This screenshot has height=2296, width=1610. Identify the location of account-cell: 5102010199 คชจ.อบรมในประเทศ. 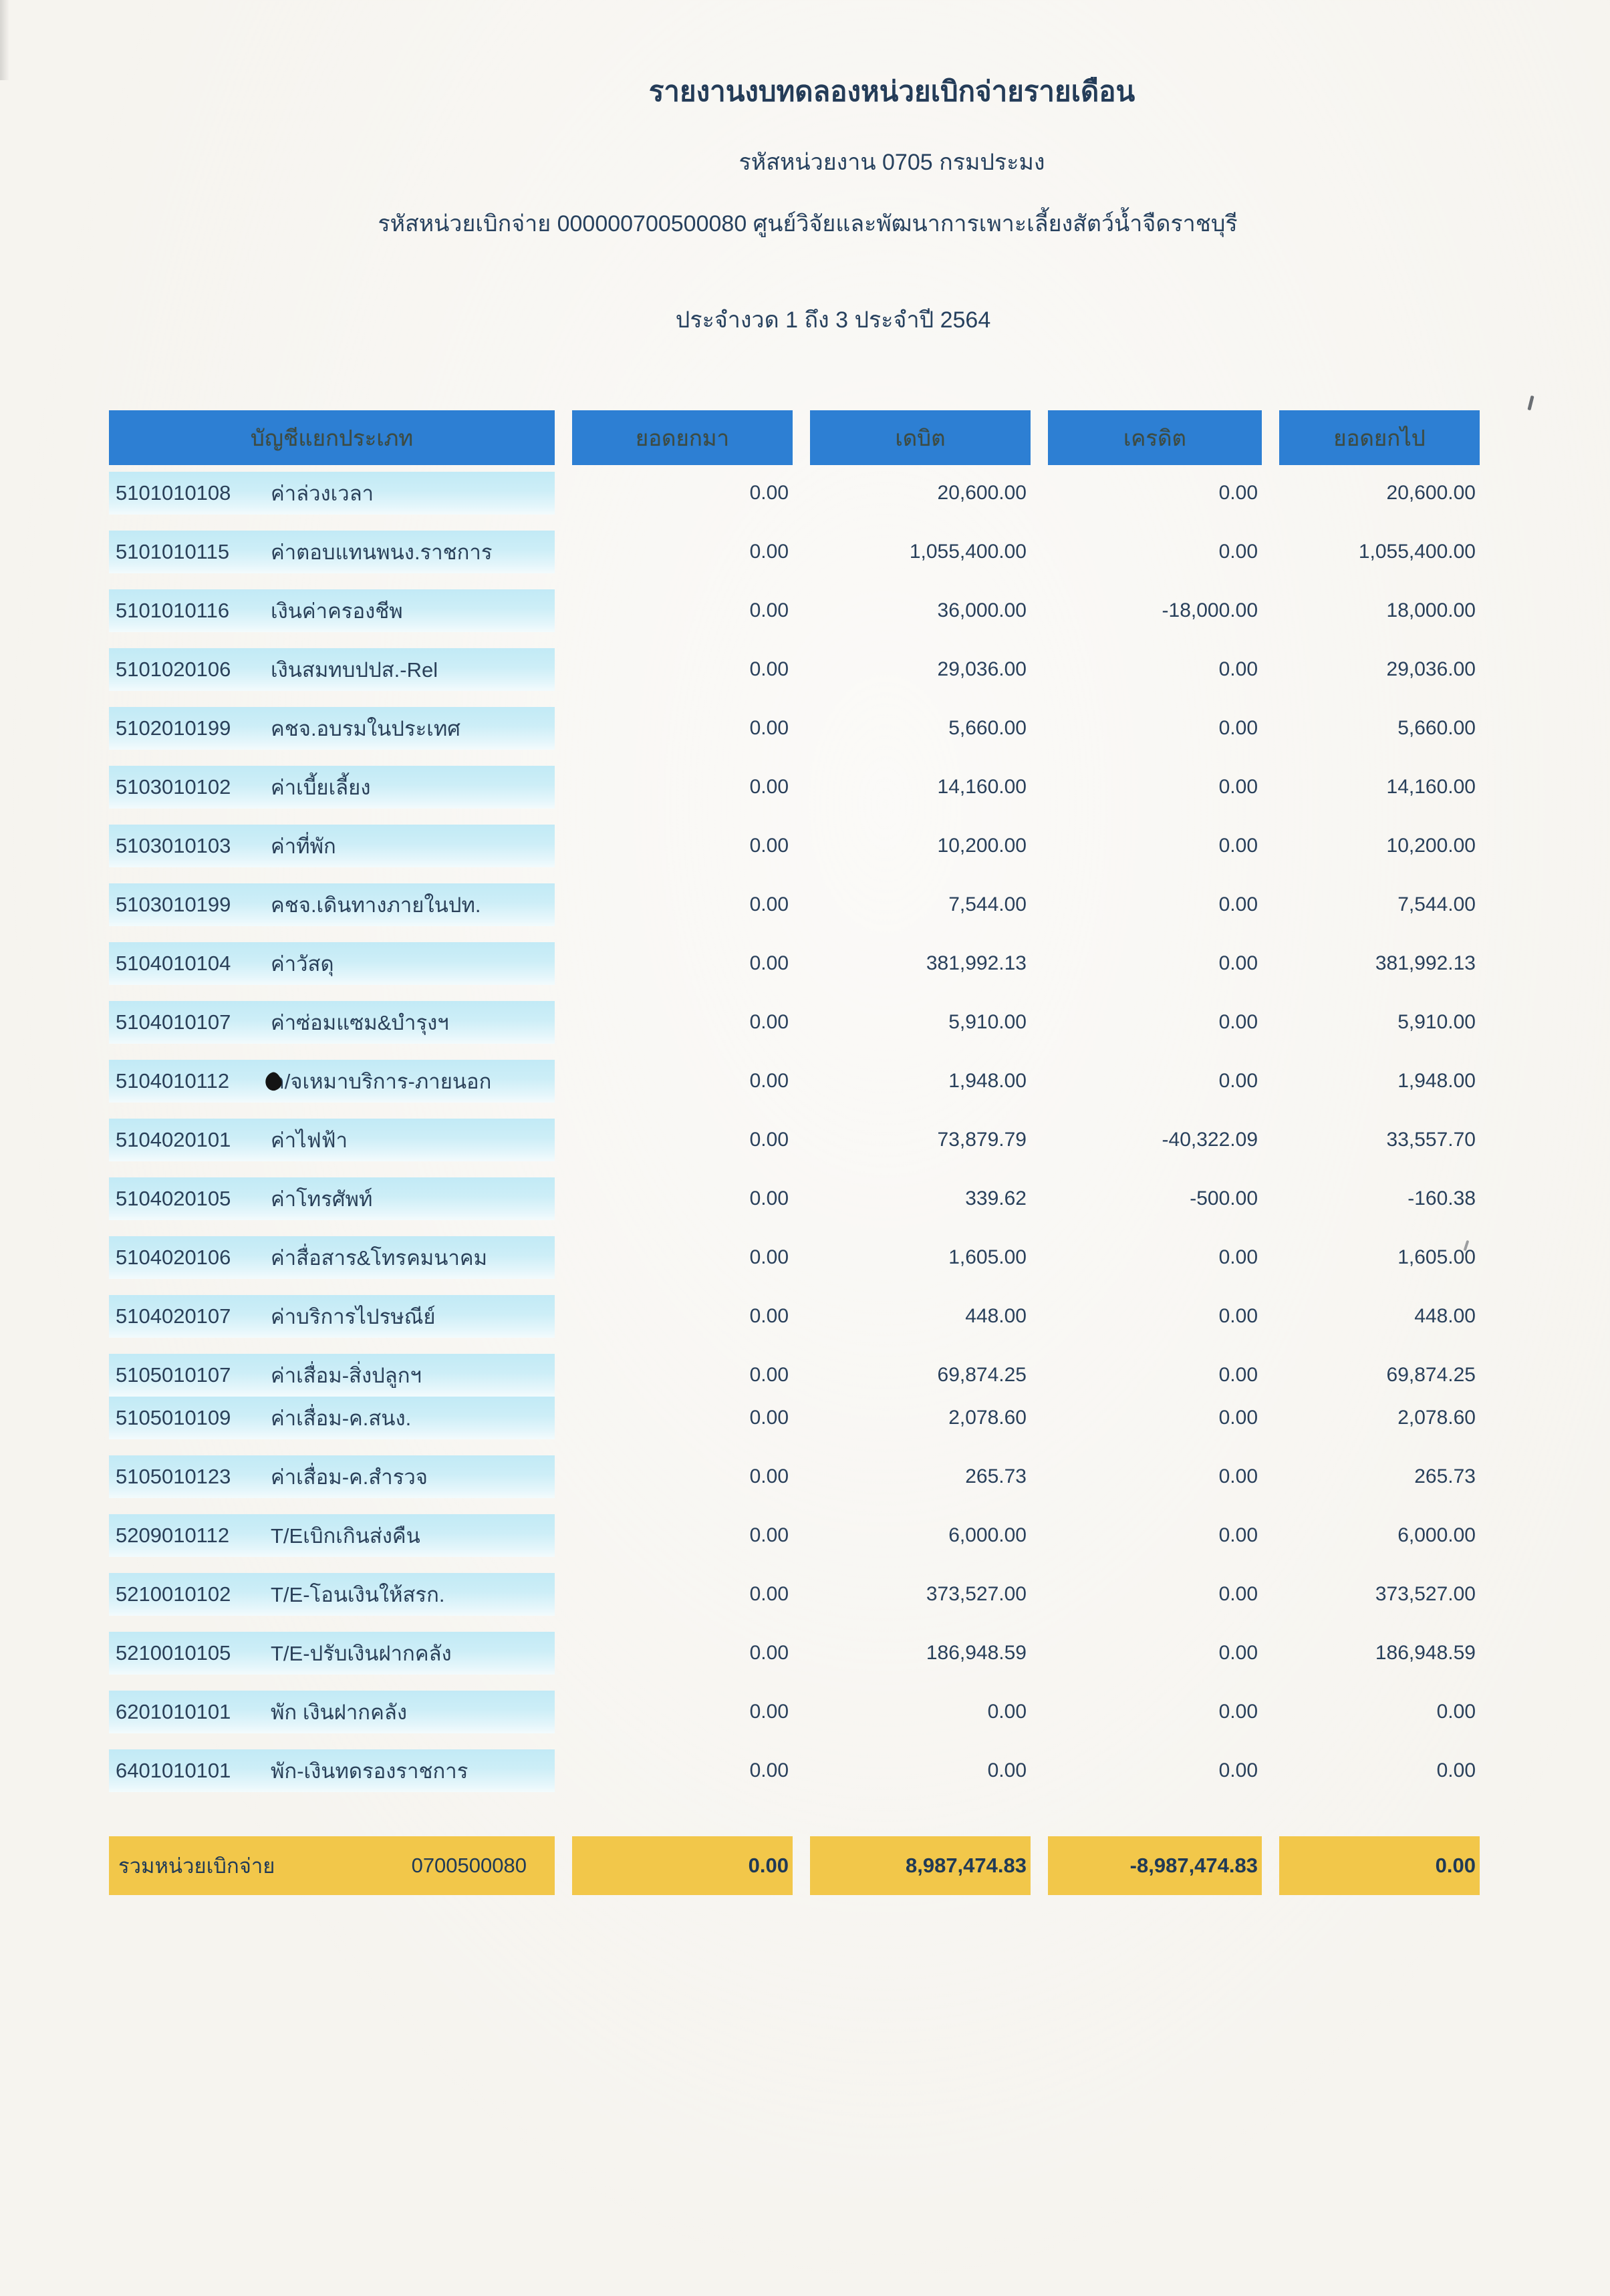
(332, 728).